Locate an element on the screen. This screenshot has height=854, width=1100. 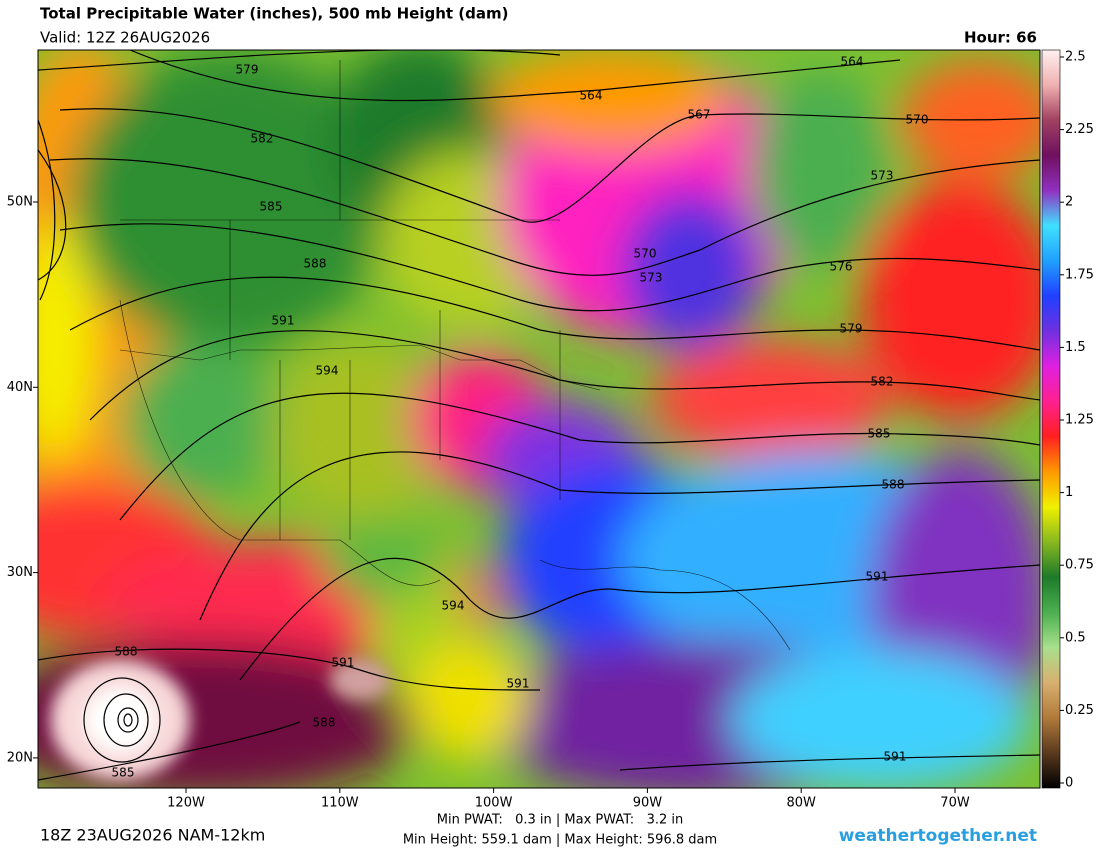
lat-label: 20N is located at coordinates (20, 757).